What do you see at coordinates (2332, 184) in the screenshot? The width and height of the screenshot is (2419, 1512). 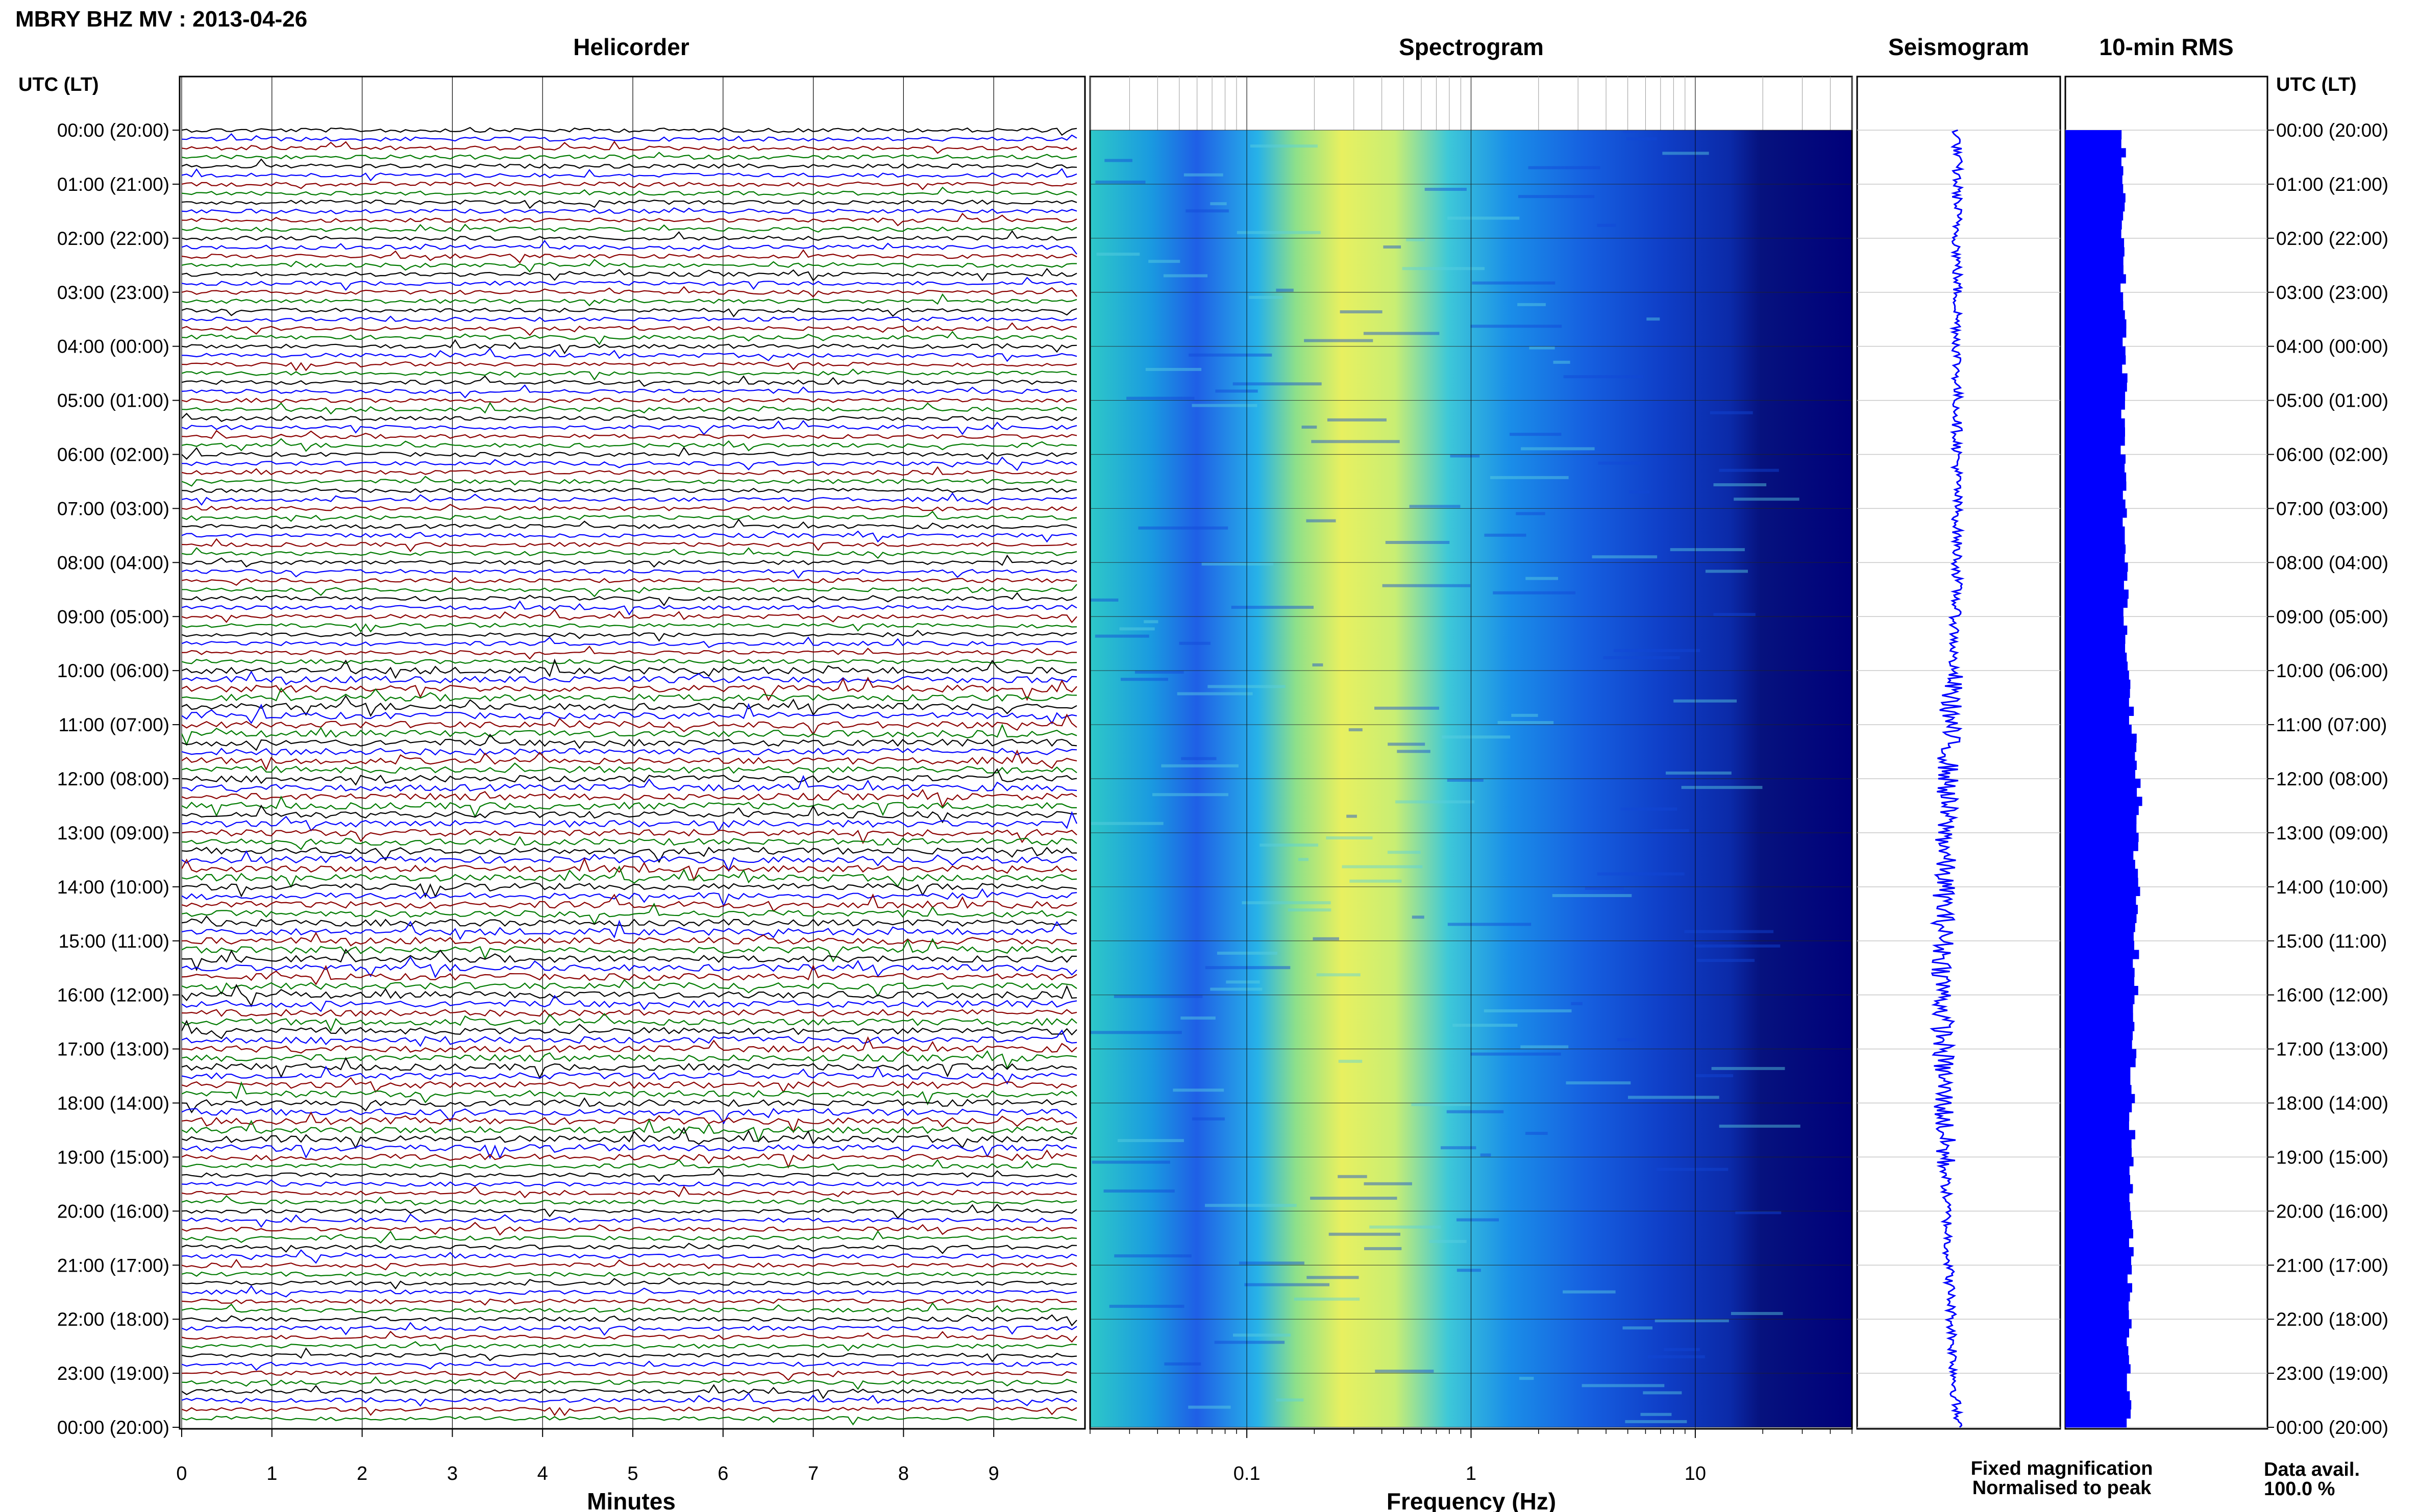 I see `time-label: 01:00 (21:00)` at bounding box center [2332, 184].